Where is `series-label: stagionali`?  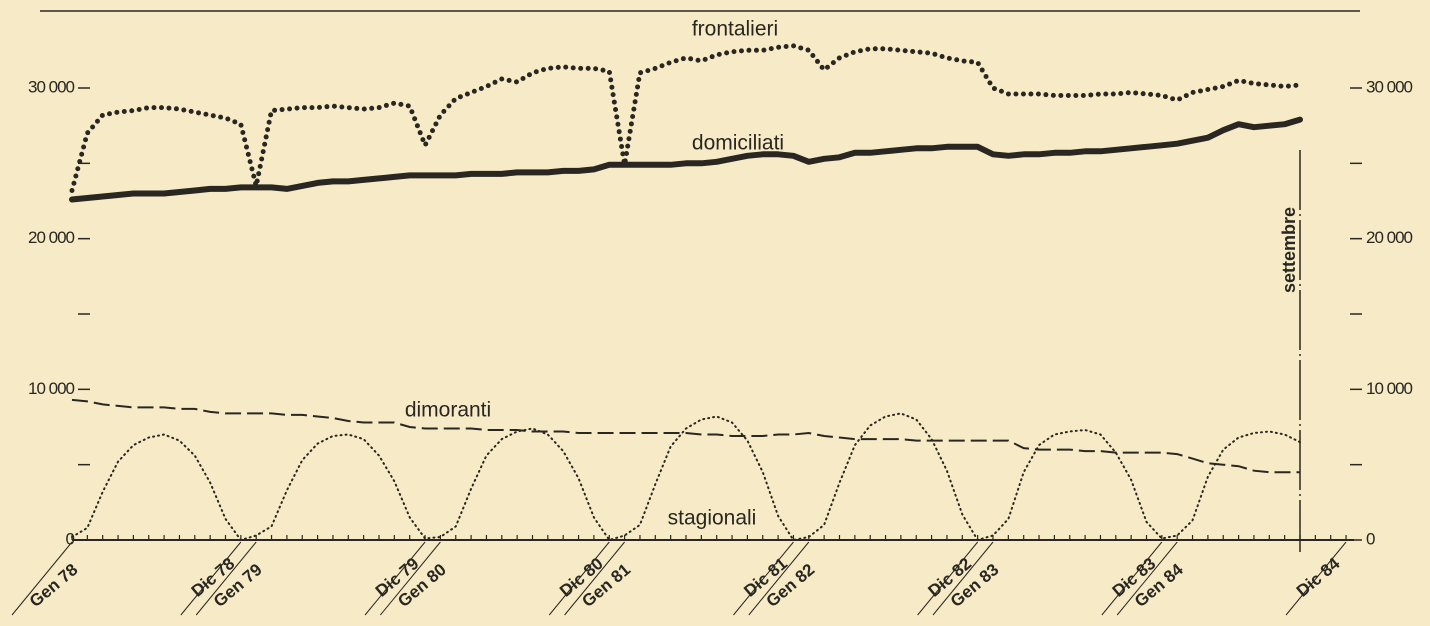
series-label: stagionali is located at coordinates (712, 518).